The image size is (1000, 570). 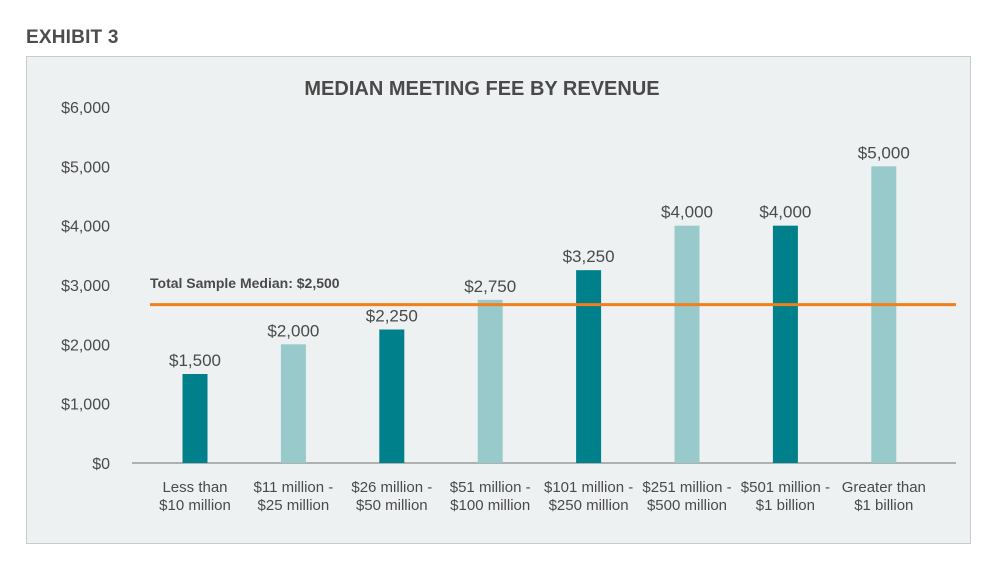 What do you see at coordinates (588, 487) in the screenshot?
I see `x-tick-label: $101 million -` at bounding box center [588, 487].